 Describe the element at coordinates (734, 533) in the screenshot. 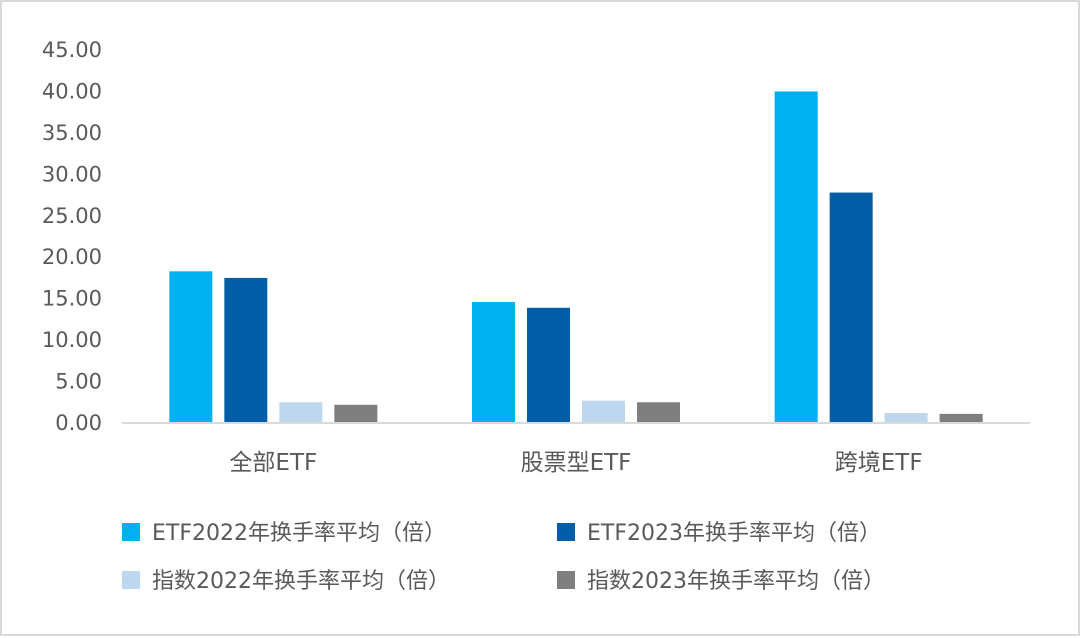

I see `legend-label-series-2: ETF2023年换手率平均（倍）` at that location.